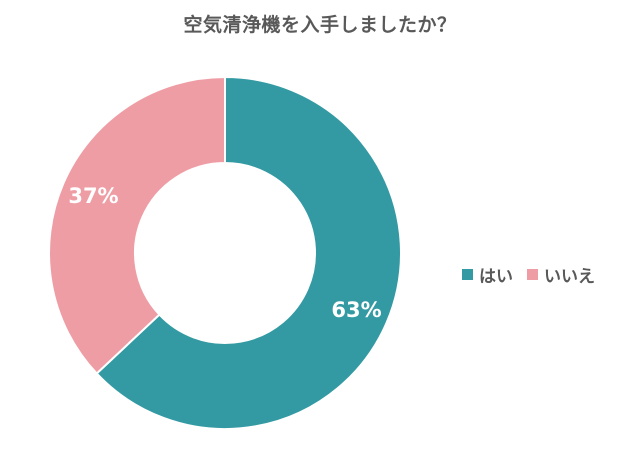 The image size is (640, 462). I want to click on chart-title: 空気清浄機を入手しましたか？, so click(320, 25).